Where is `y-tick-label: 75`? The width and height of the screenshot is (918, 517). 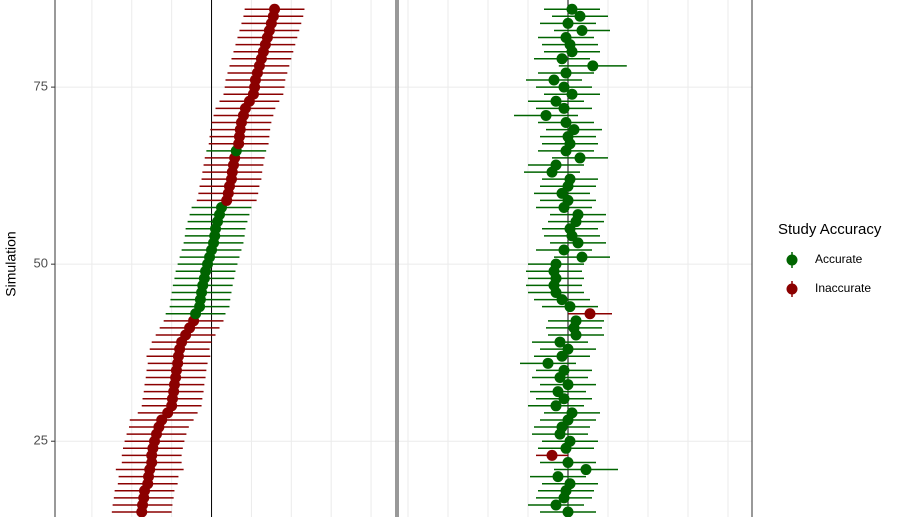
y-tick-label: 75 is located at coordinates (41, 86).